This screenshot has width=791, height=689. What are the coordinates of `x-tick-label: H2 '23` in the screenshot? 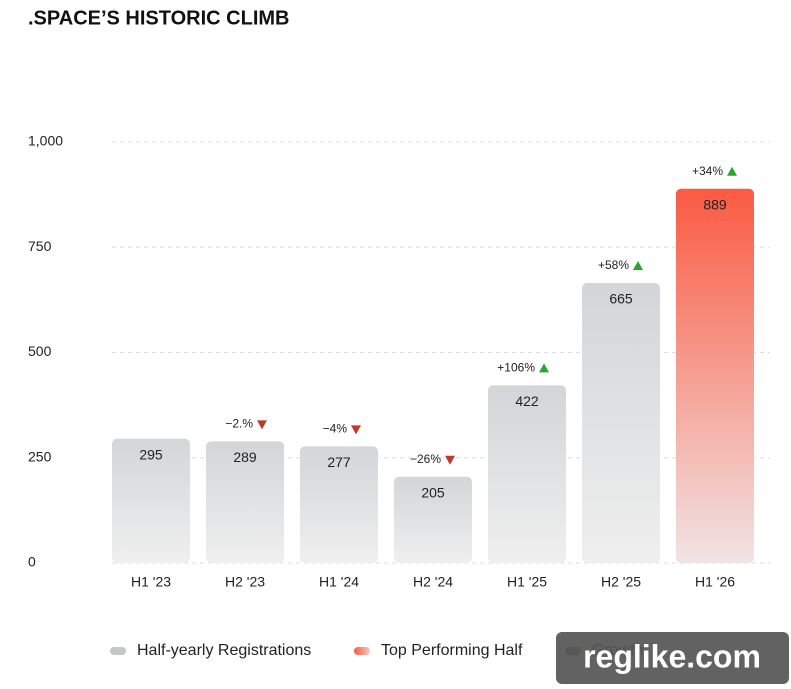 It's located at (245, 582).